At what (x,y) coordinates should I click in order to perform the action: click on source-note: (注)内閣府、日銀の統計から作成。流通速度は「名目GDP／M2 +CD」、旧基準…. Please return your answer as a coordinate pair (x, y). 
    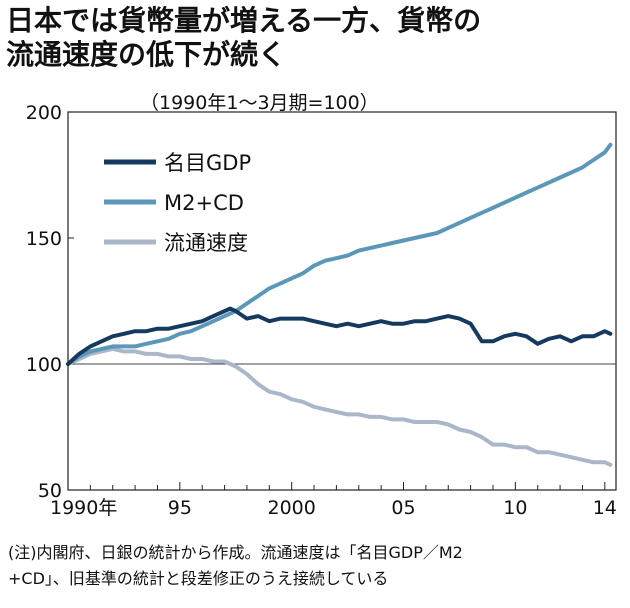
    Looking at the image, I should click on (235, 565).